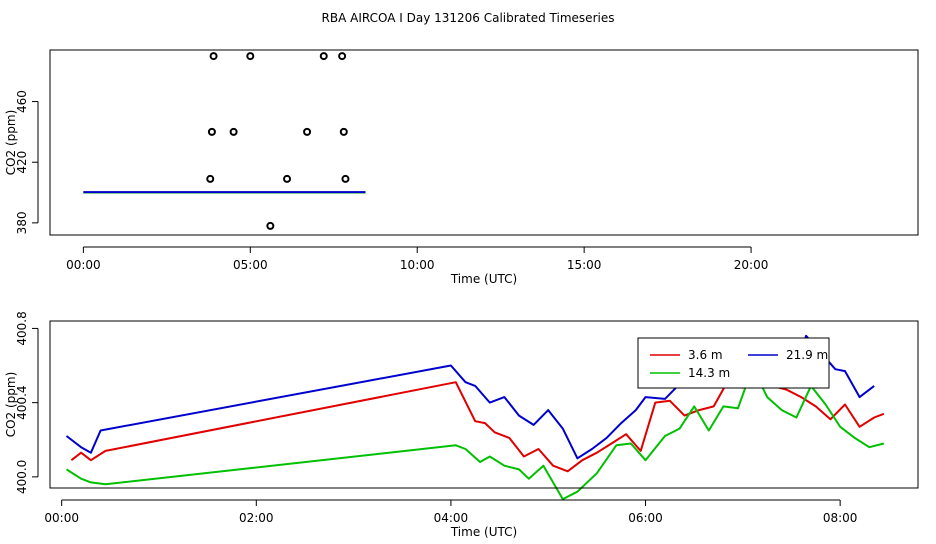 This screenshot has height=544, width=936. What do you see at coordinates (709, 373) in the screenshot?
I see `legend-label: 14.3 m` at bounding box center [709, 373].